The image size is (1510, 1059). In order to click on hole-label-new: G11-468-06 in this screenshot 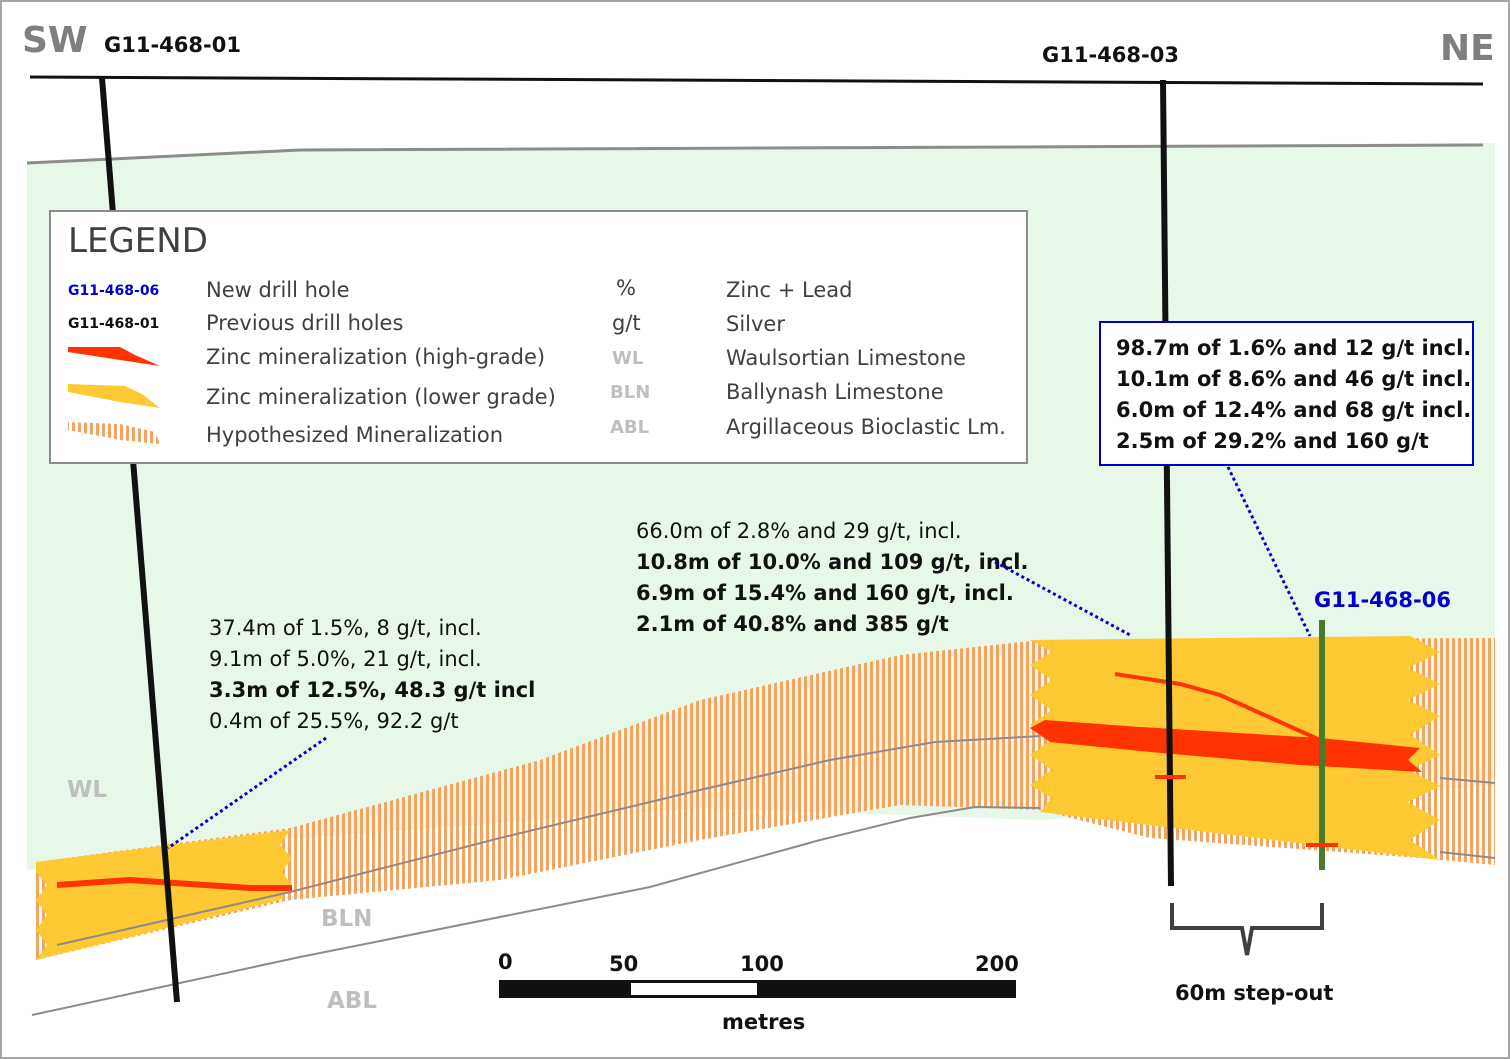, I will do `click(1382, 600)`.